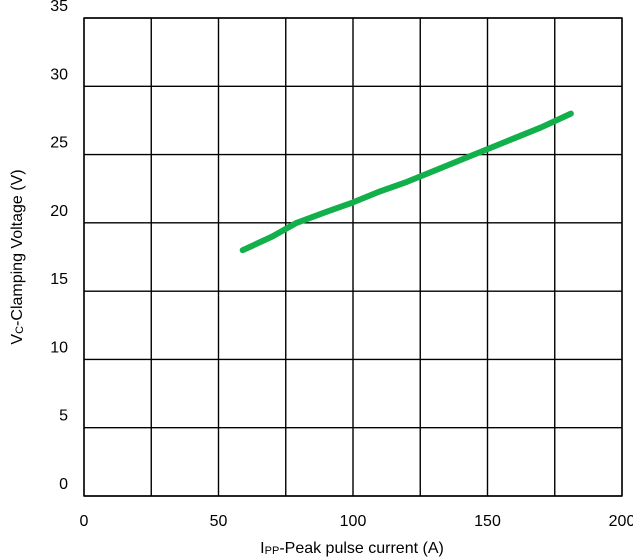  I want to click on x-tick-label: 50, so click(219, 521).